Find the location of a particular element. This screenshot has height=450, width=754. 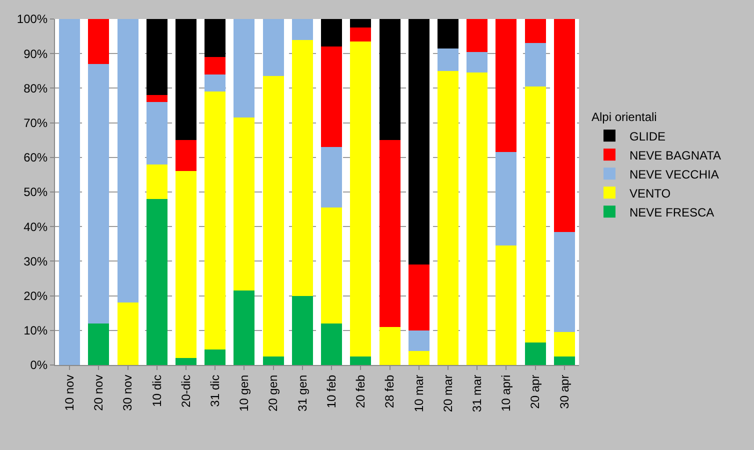

legend-label: NEVE BAGNATA is located at coordinates (675, 155).